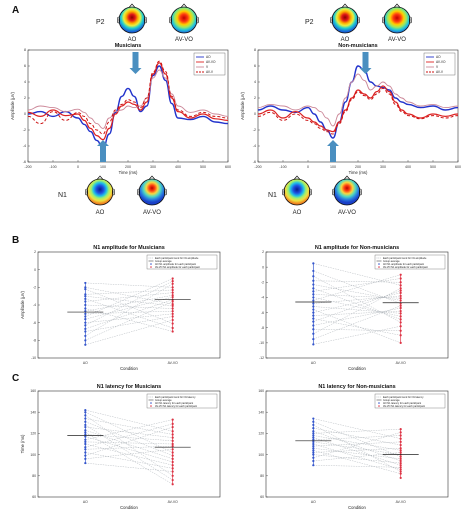 This screenshot has height=531, width=474. I want to click on erp-musicians-ytick-label-7: 8, so click(25, 50).